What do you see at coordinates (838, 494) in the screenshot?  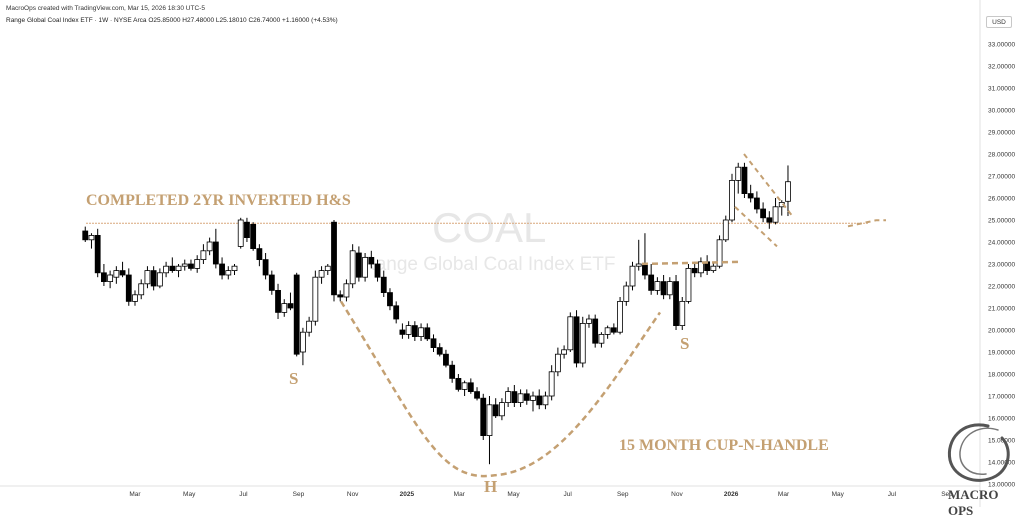 I see `time-tick-label: May` at bounding box center [838, 494].